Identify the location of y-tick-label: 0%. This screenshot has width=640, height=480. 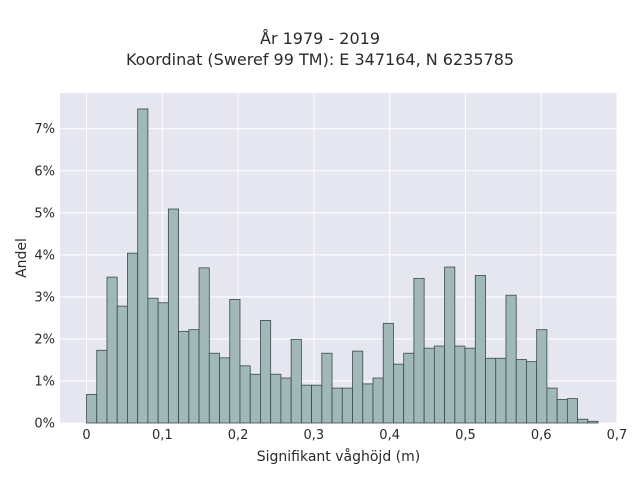
(44, 424).